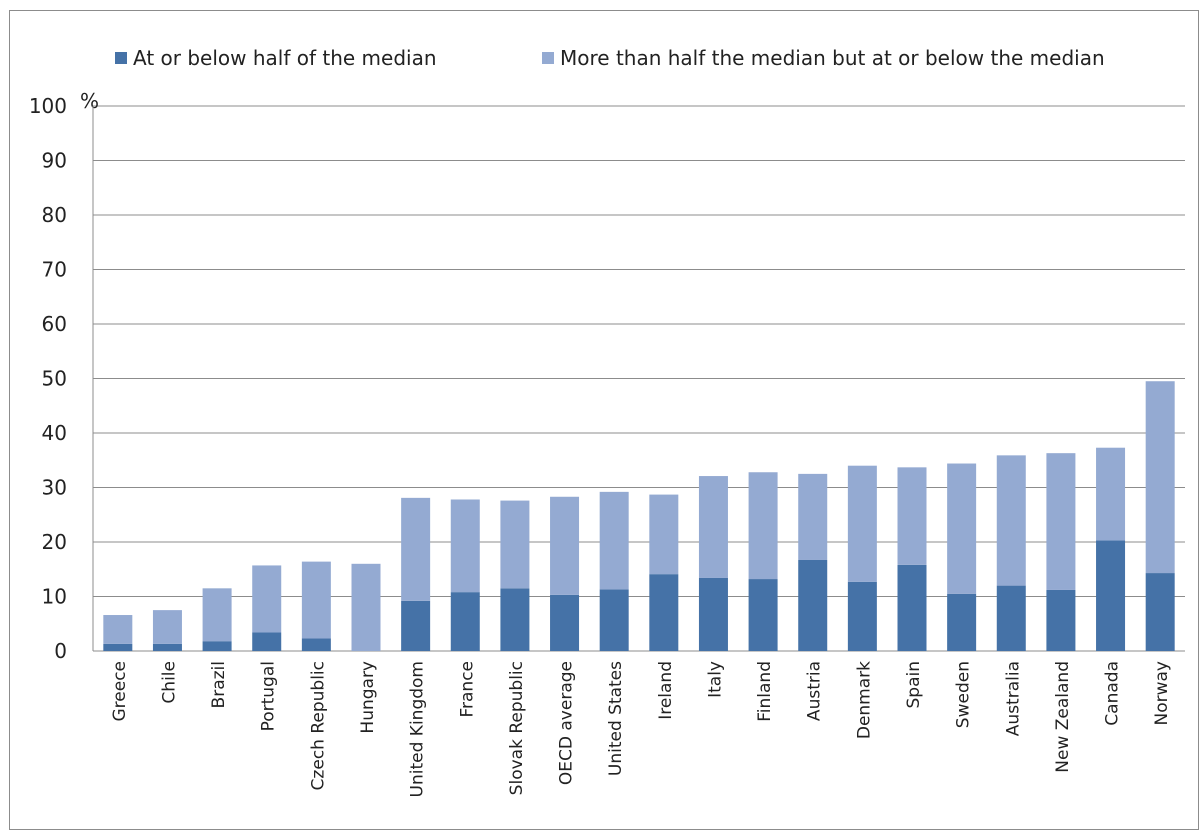  I want to click on x-tick-label: Czech Republic, so click(318, 725).